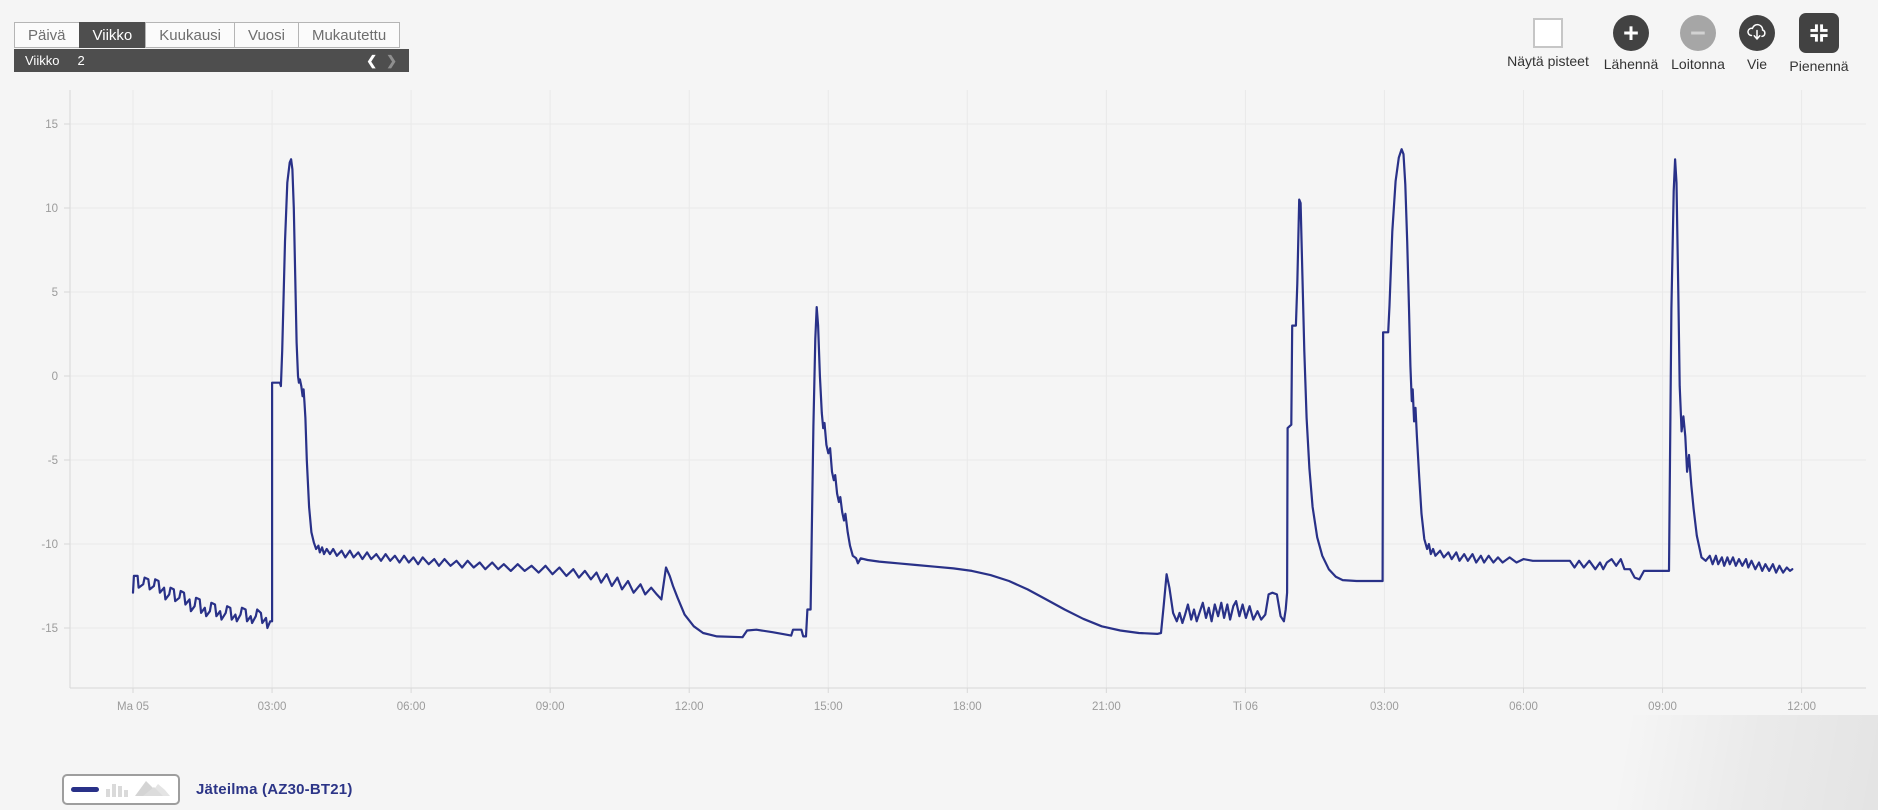  What do you see at coordinates (1819, 66) in the screenshot?
I see `minimize-label: Pienennä` at bounding box center [1819, 66].